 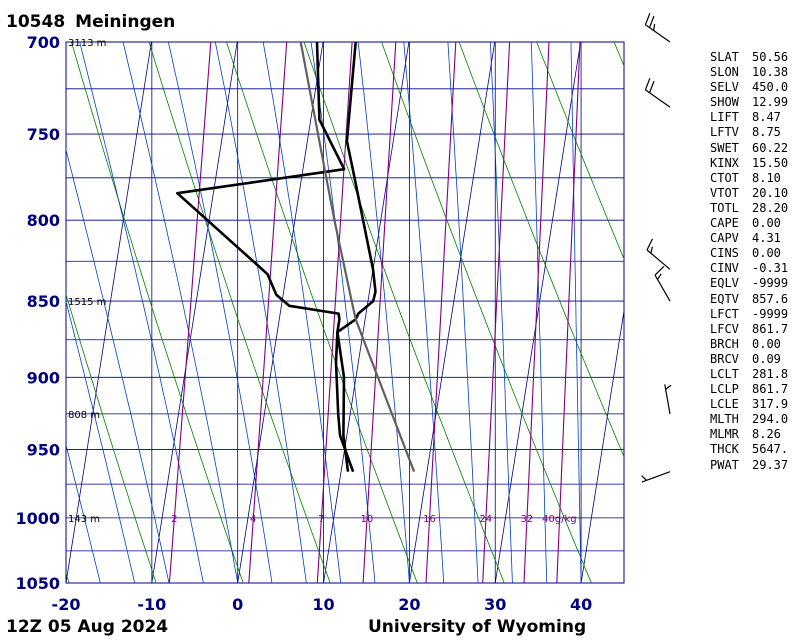 I want to click on index-row: LFTV 8.75, so click(x=755, y=132).